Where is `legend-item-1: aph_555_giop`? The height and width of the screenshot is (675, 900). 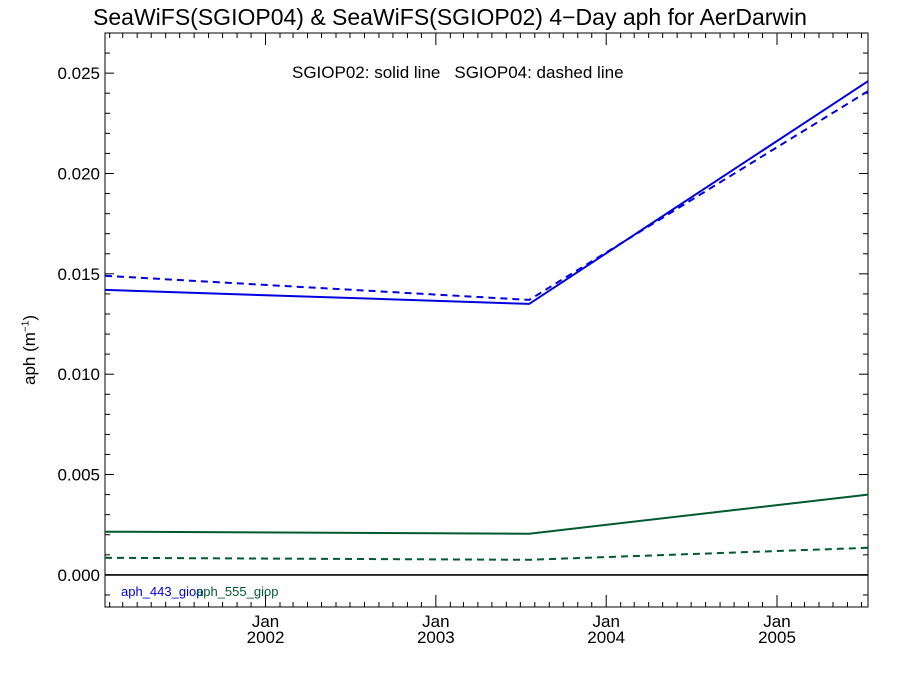 legend-item-1: aph_555_giop is located at coordinates (237, 591).